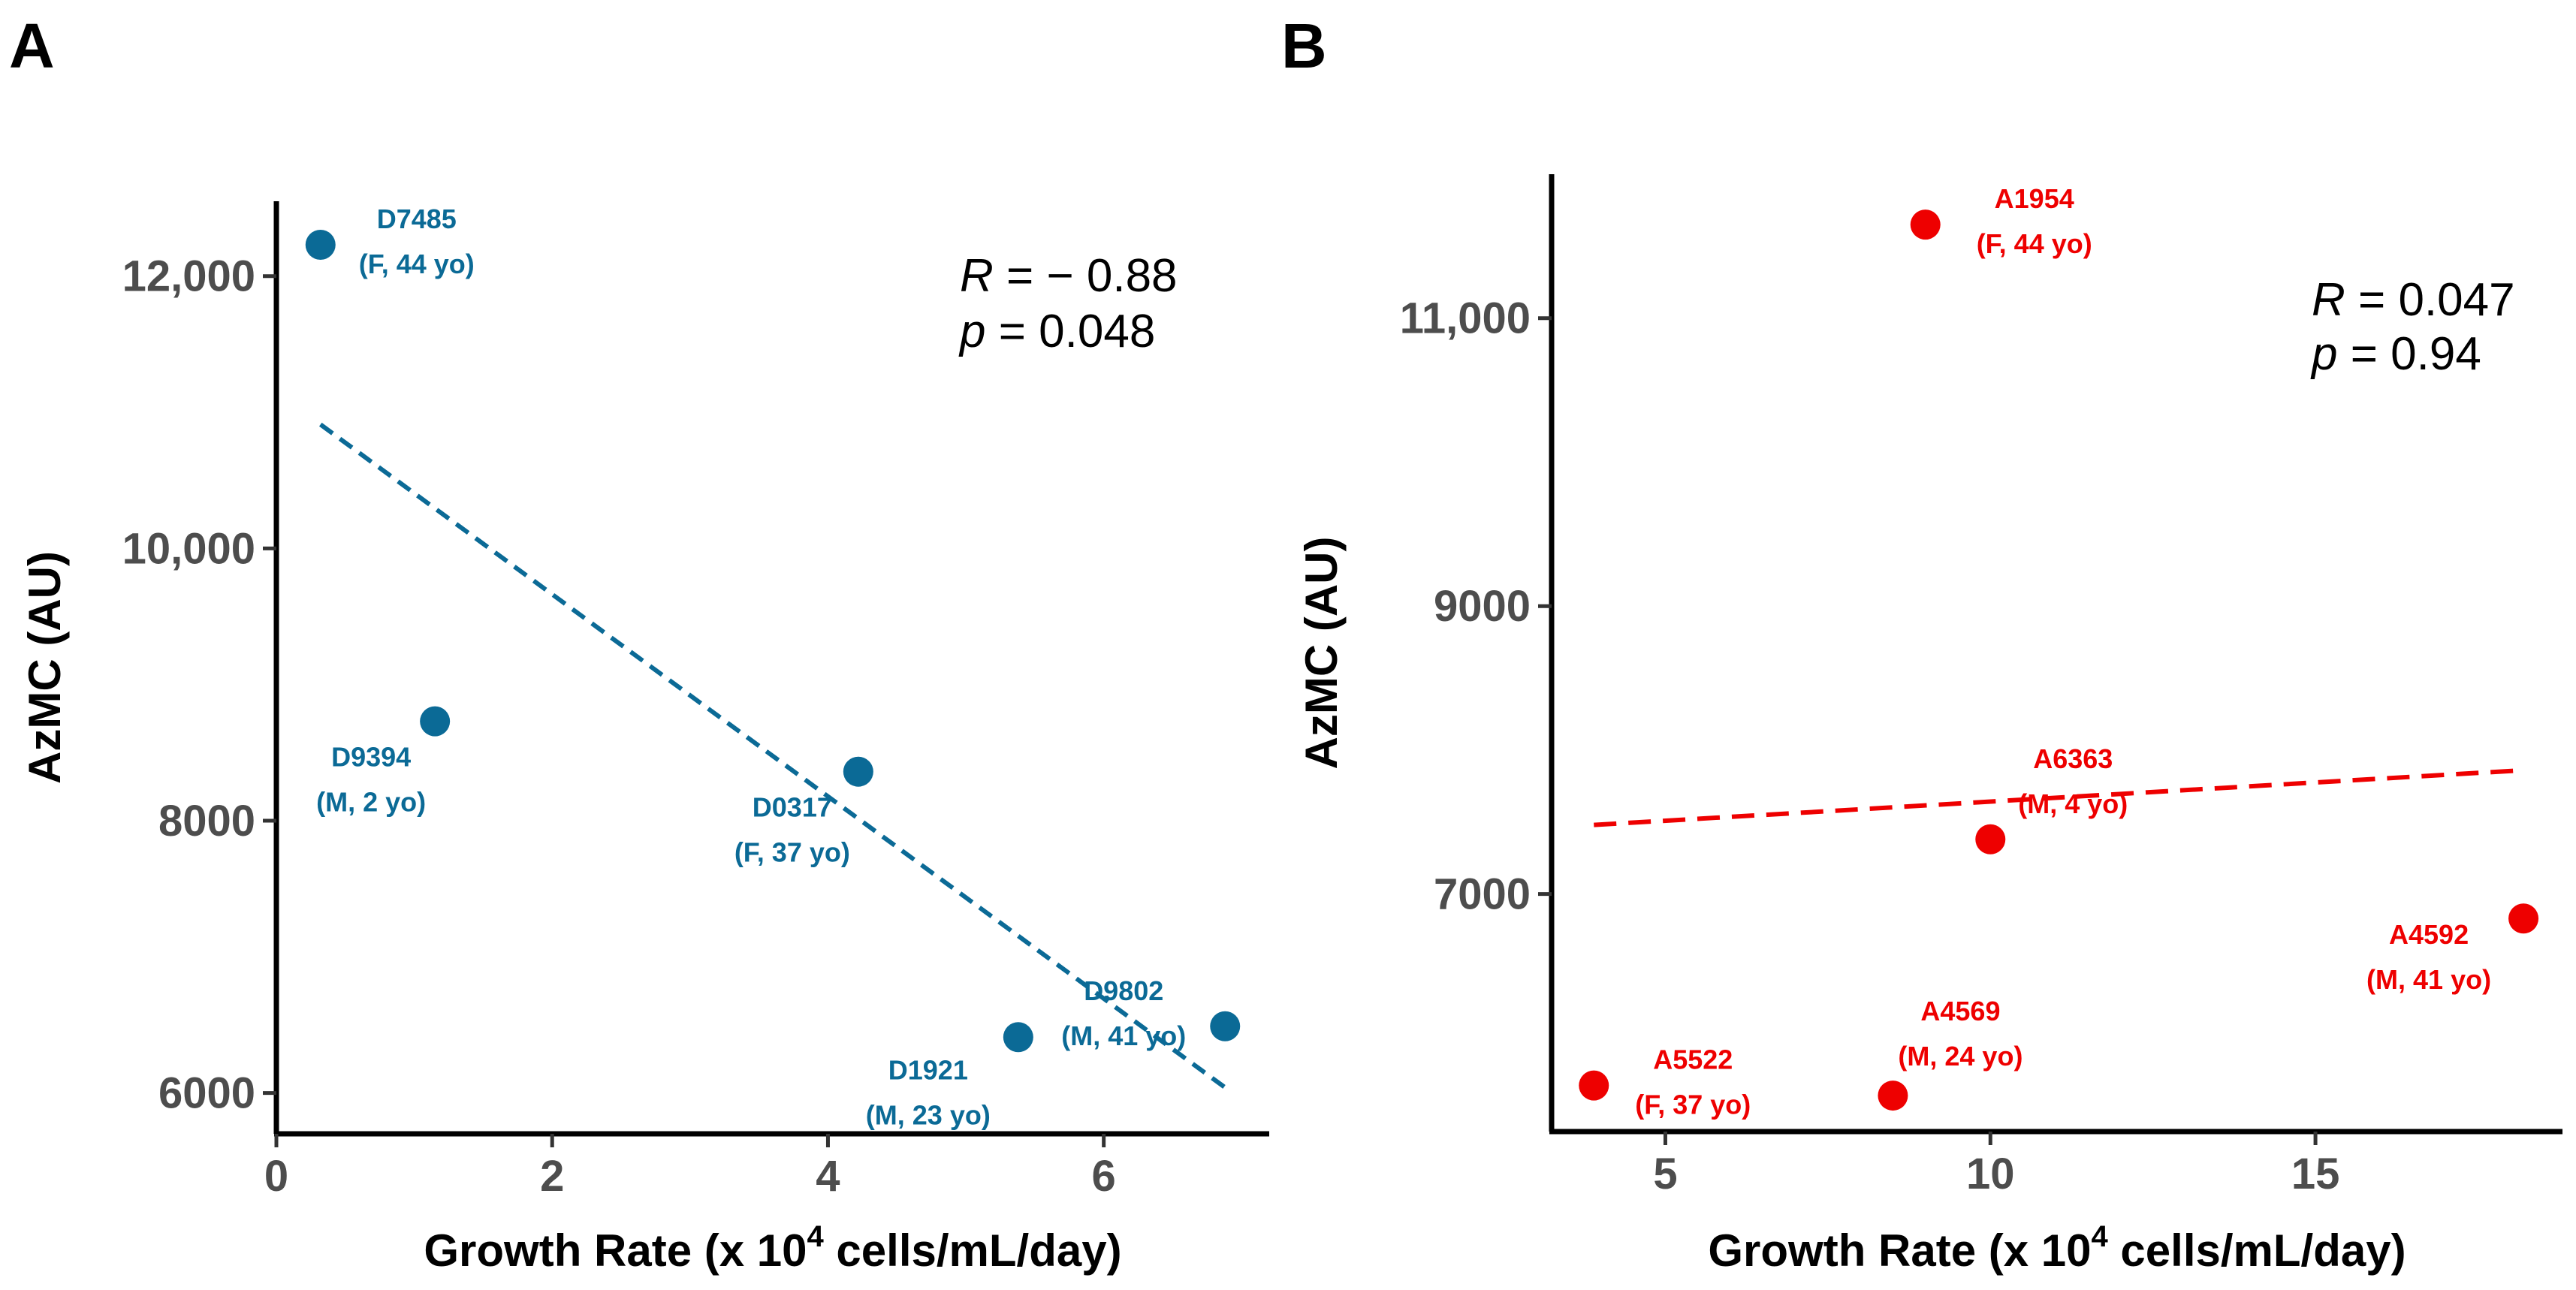 Image resolution: width=2576 pixels, height=1290 pixels. What do you see at coordinates (1594, 1085) in the screenshot?
I see `data-point-a5522` at bounding box center [1594, 1085].